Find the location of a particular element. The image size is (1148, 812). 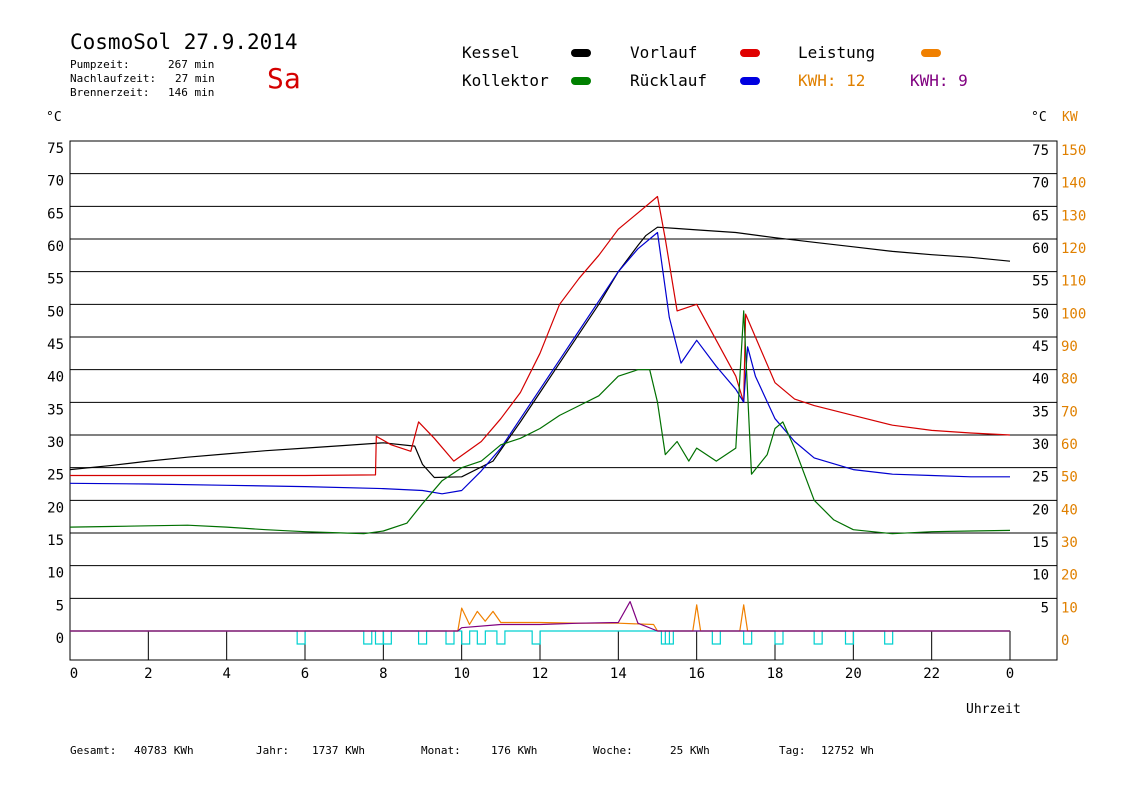

y2-tick-label: 140 is located at coordinates (1073, 184).